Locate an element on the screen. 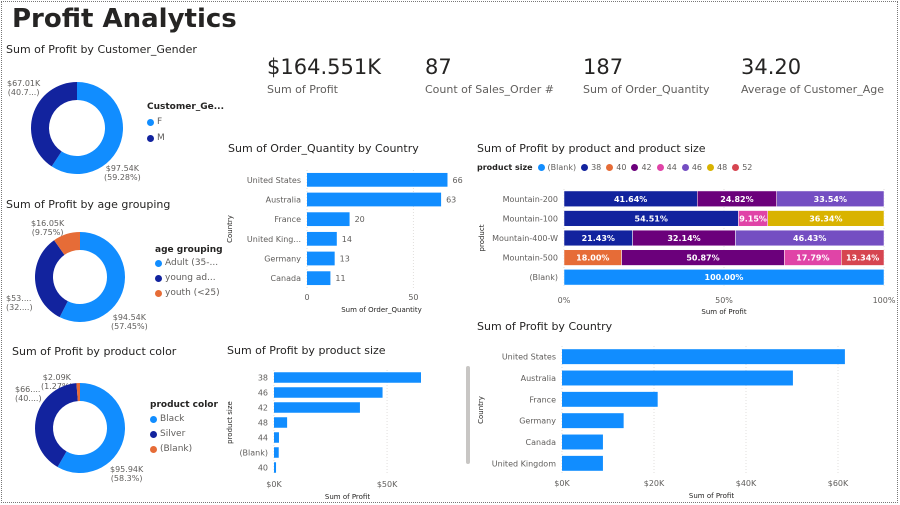 This screenshot has width=900, height=505. data-label: 100.00% is located at coordinates (724, 277).